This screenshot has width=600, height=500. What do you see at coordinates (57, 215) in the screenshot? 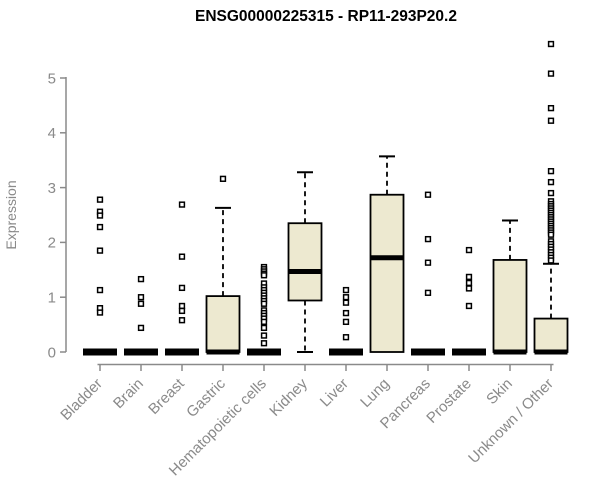
I see `y-axis: 0 1 2 3 4 5` at bounding box center [57, 215].